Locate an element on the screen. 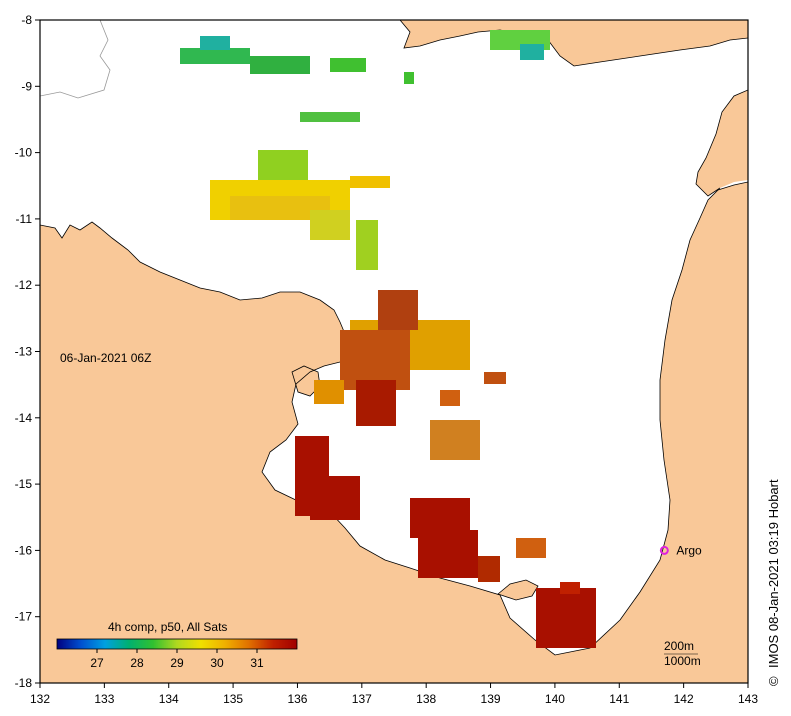  colorbar-tick-label: 29 is located at coordinates (177, 663).